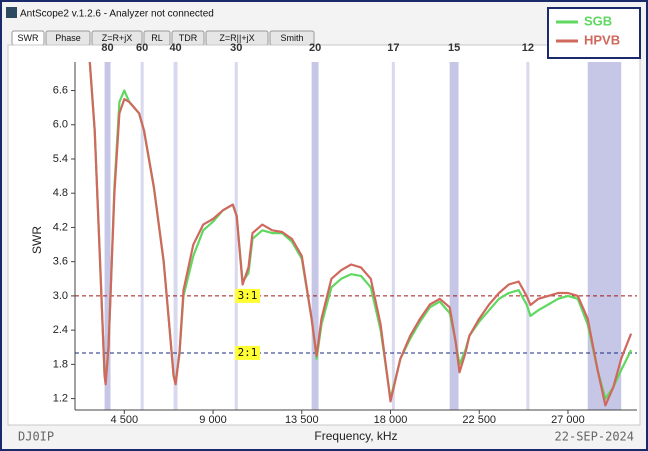 This screenshot has height=451, width=648. Describe the element at coordinates (393, 48) in the screenshot. I see `band-label: 17` at that location.